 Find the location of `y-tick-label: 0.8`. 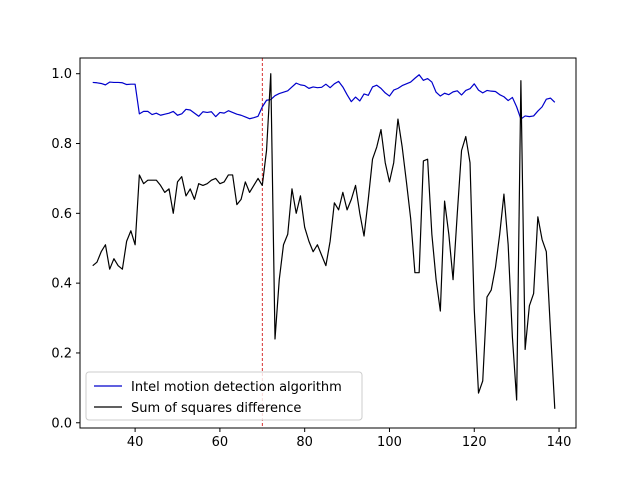

y-tick-label: 0.8 is located at coordinates (61, 144).